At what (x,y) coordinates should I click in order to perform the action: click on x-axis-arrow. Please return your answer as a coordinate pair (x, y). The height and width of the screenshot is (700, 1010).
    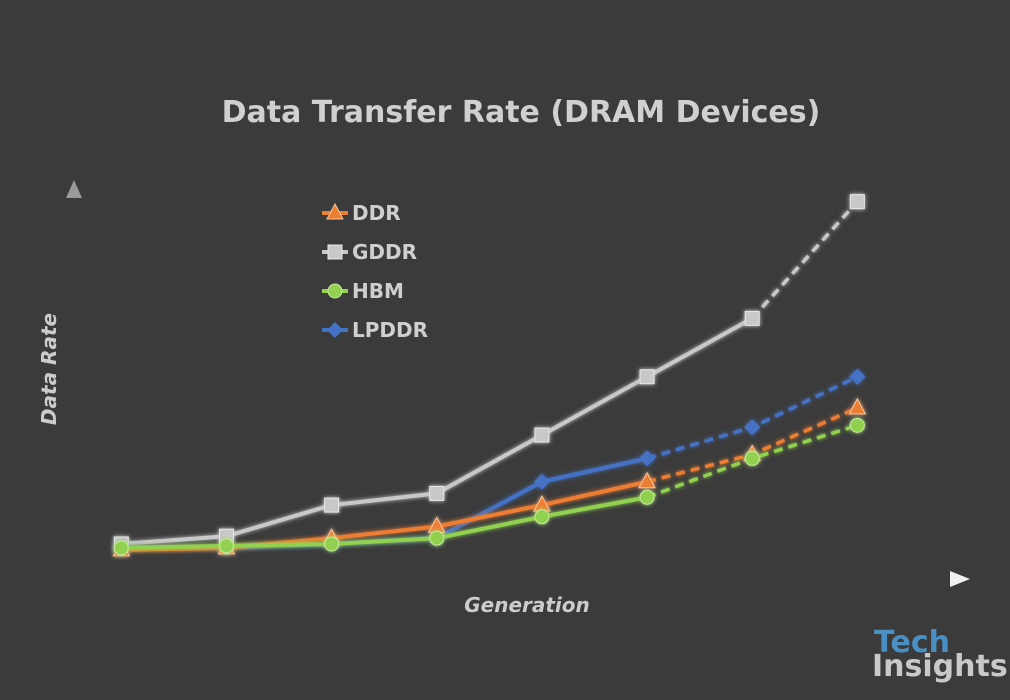
    Looking at the image, I should click on (960, 579).